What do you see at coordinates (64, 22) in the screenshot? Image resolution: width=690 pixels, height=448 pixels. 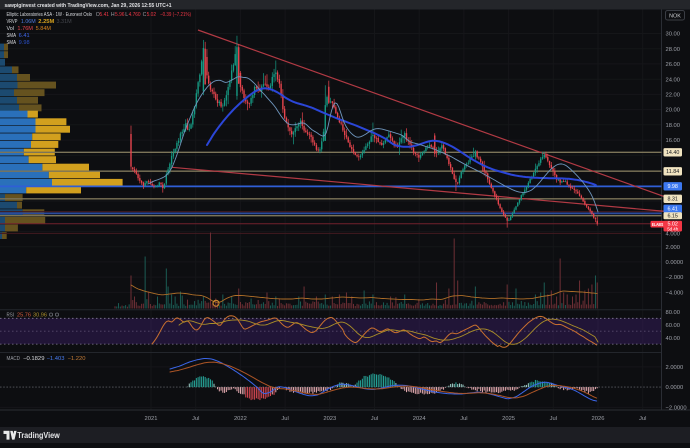 I see `svg-text: 3.31M` at bounding box center [64, 22].